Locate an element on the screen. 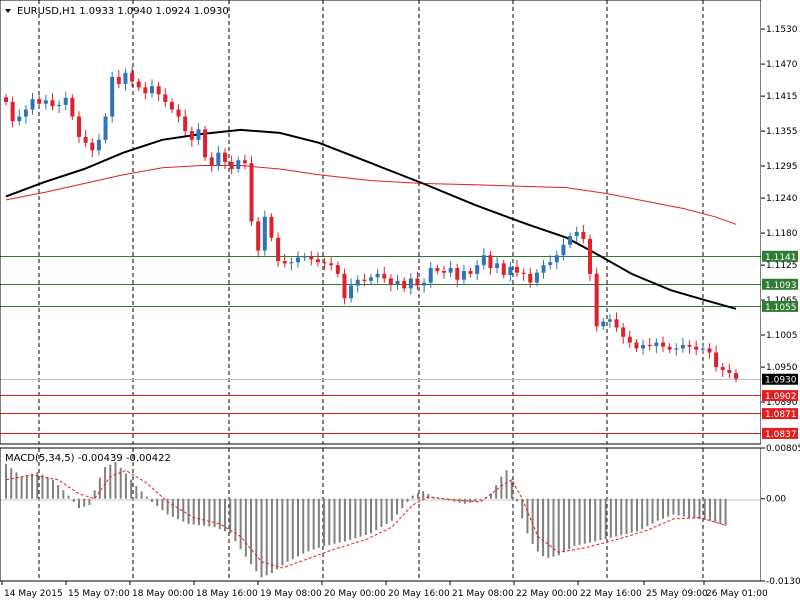 The image size is (800, 600). time-tick-label: 22 May 16:00 is located at coordinates (611, 594).